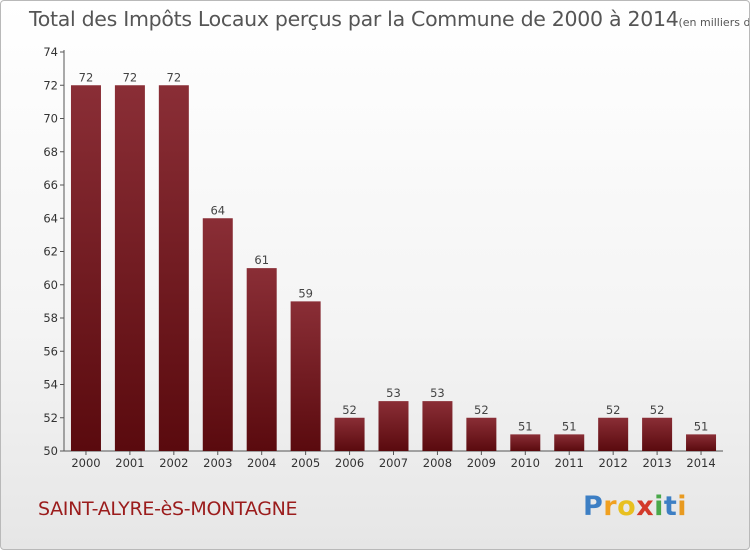  Describe the element at coordinates (217, 463) in the screenshot. I see `x-tick-label: 2003` at that location.